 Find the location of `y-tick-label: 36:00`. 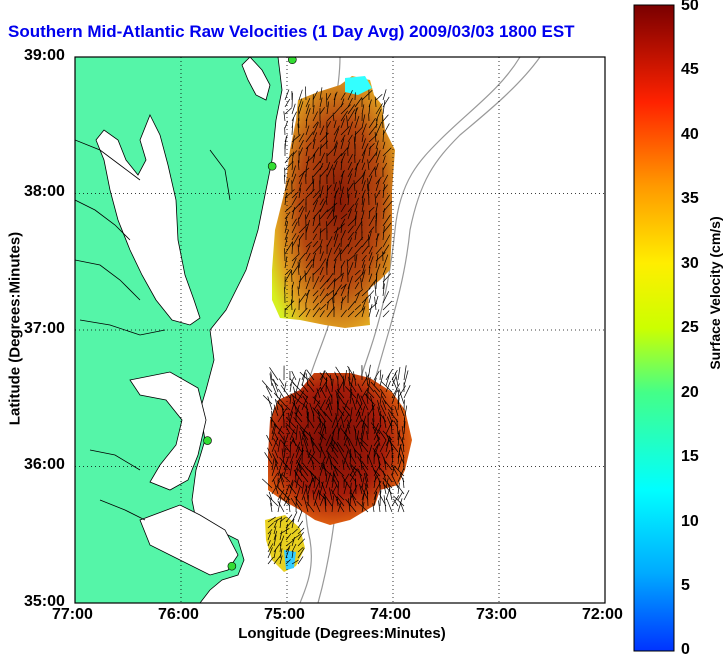

y-tick-label: 36:00 is located at coordinates (44, 464).